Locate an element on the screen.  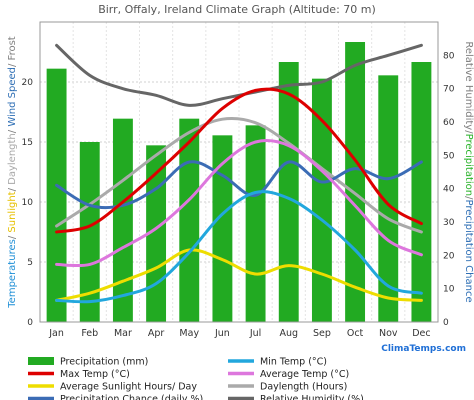
right-tick-label: 40 is located at coordinates (449, 190).